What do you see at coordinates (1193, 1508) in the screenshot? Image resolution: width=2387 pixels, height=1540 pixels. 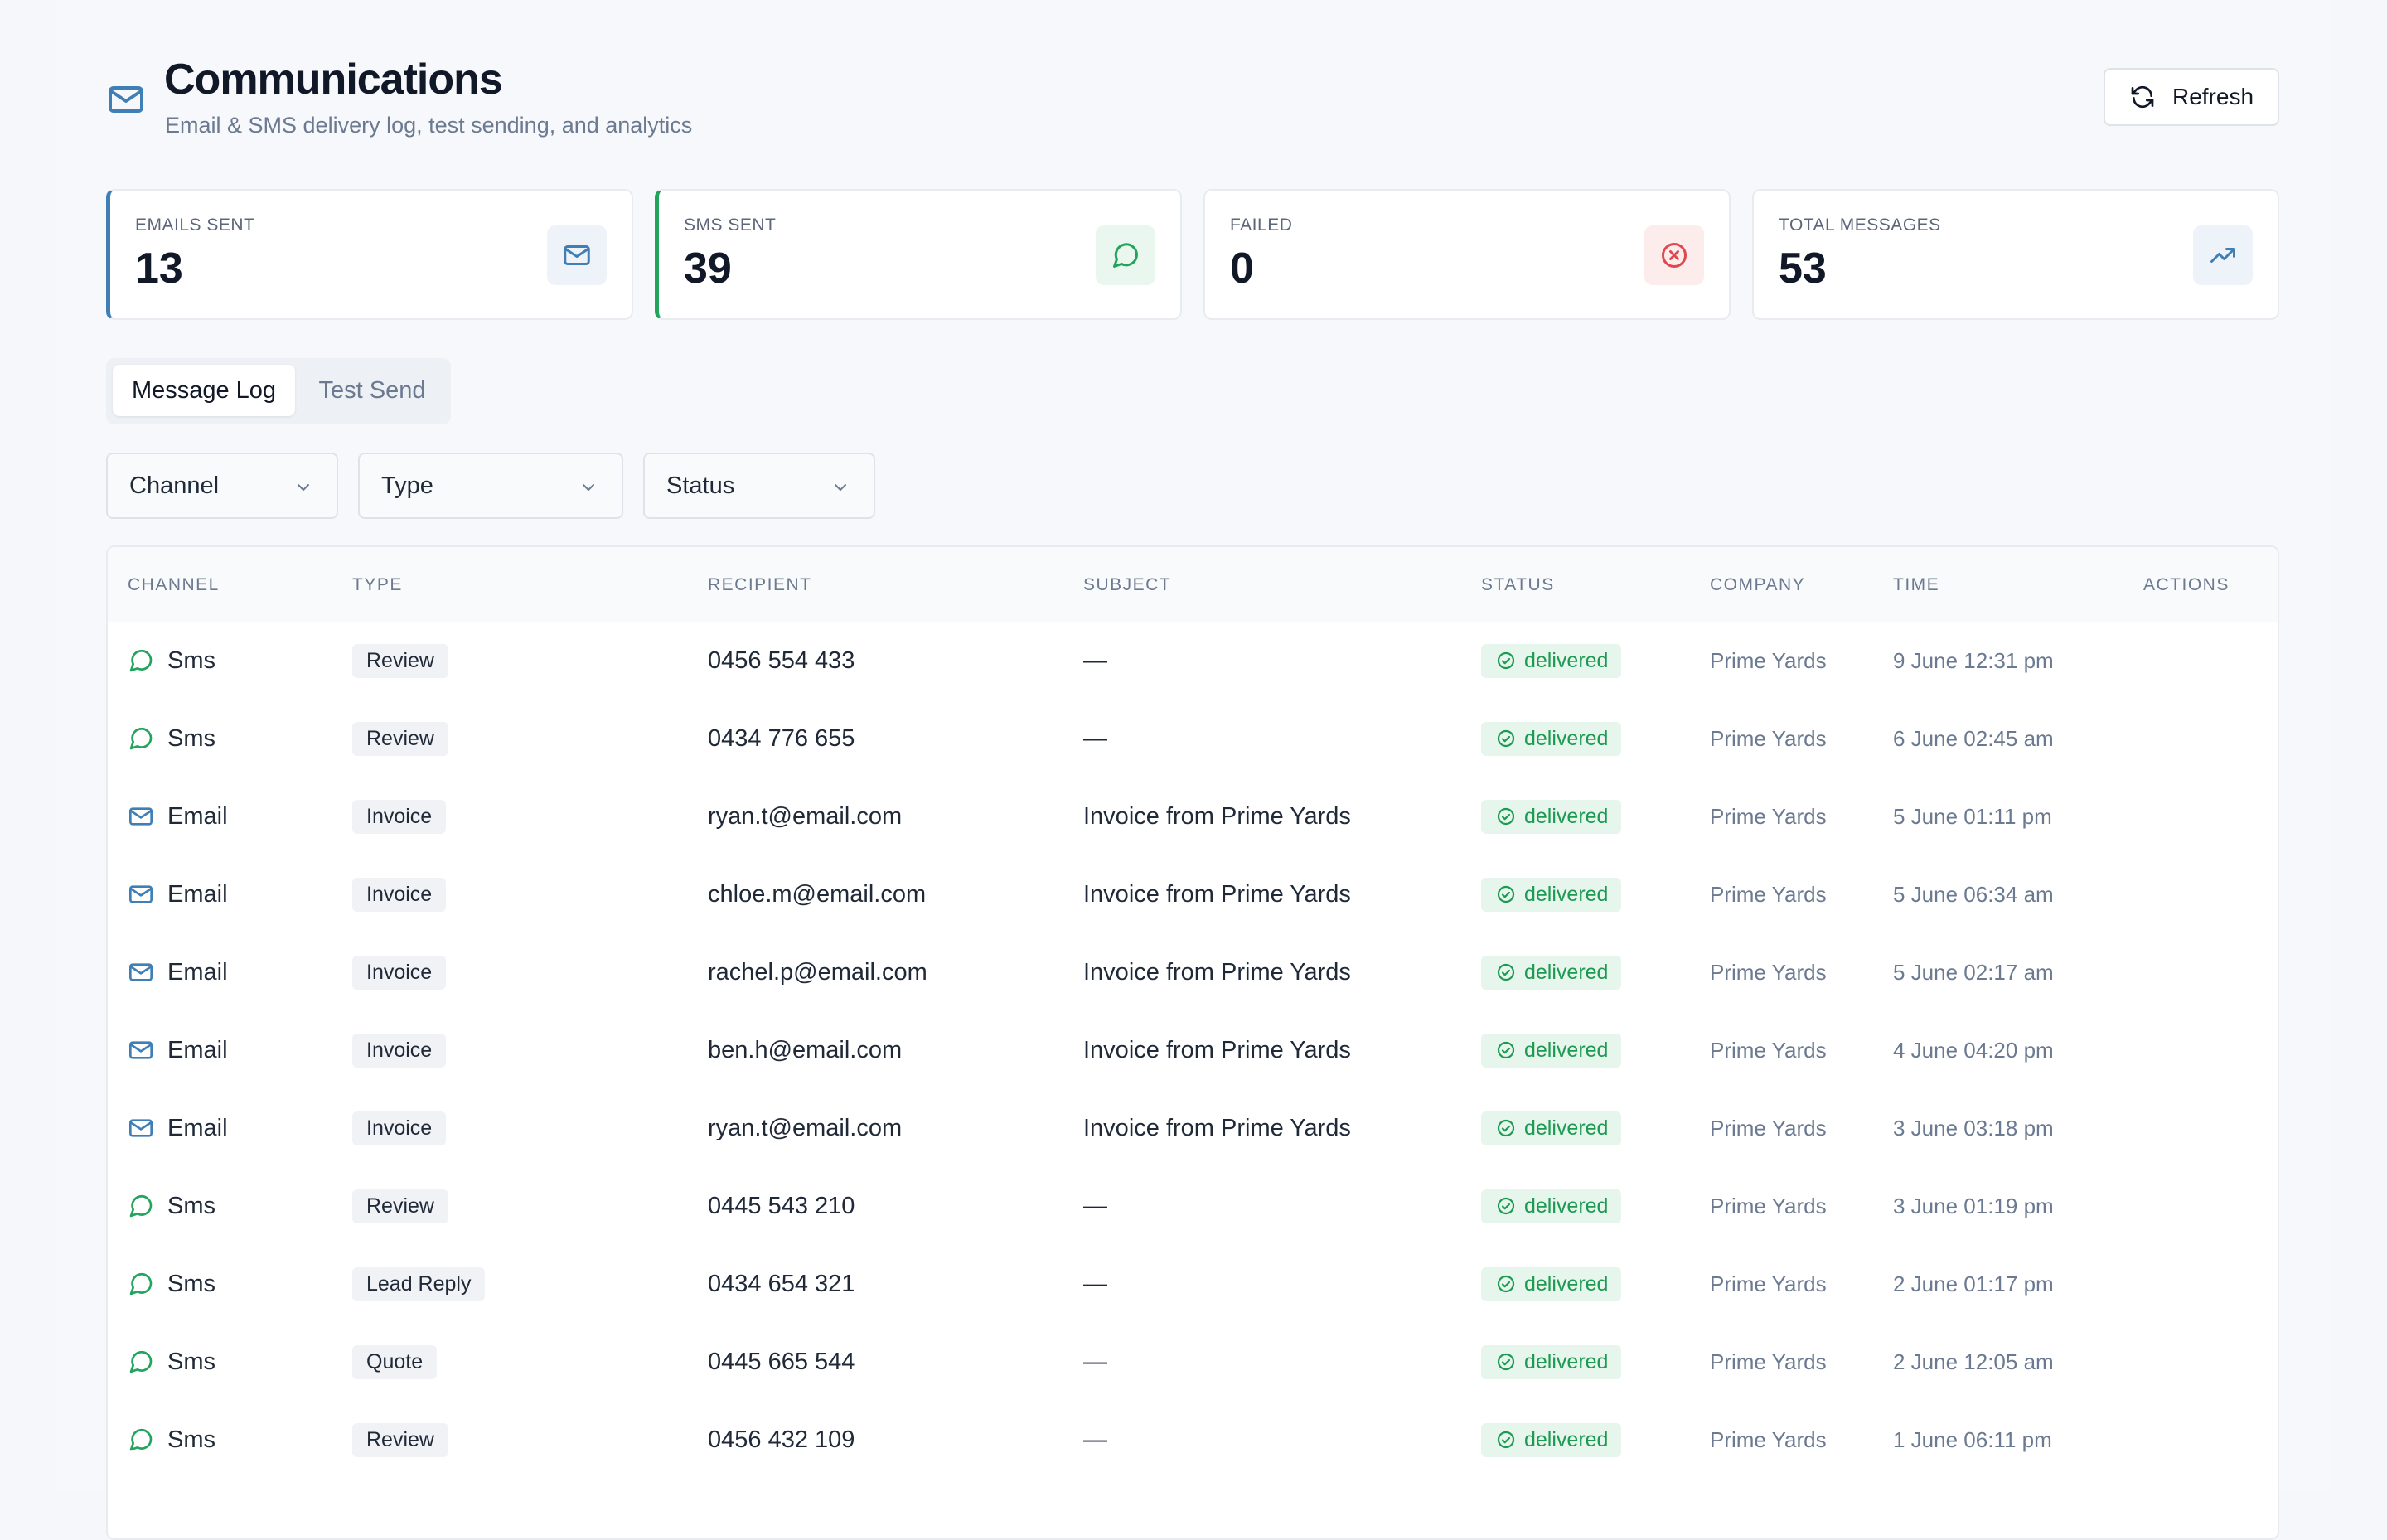 I see `table-row` at bounding box center [1193, 1508].